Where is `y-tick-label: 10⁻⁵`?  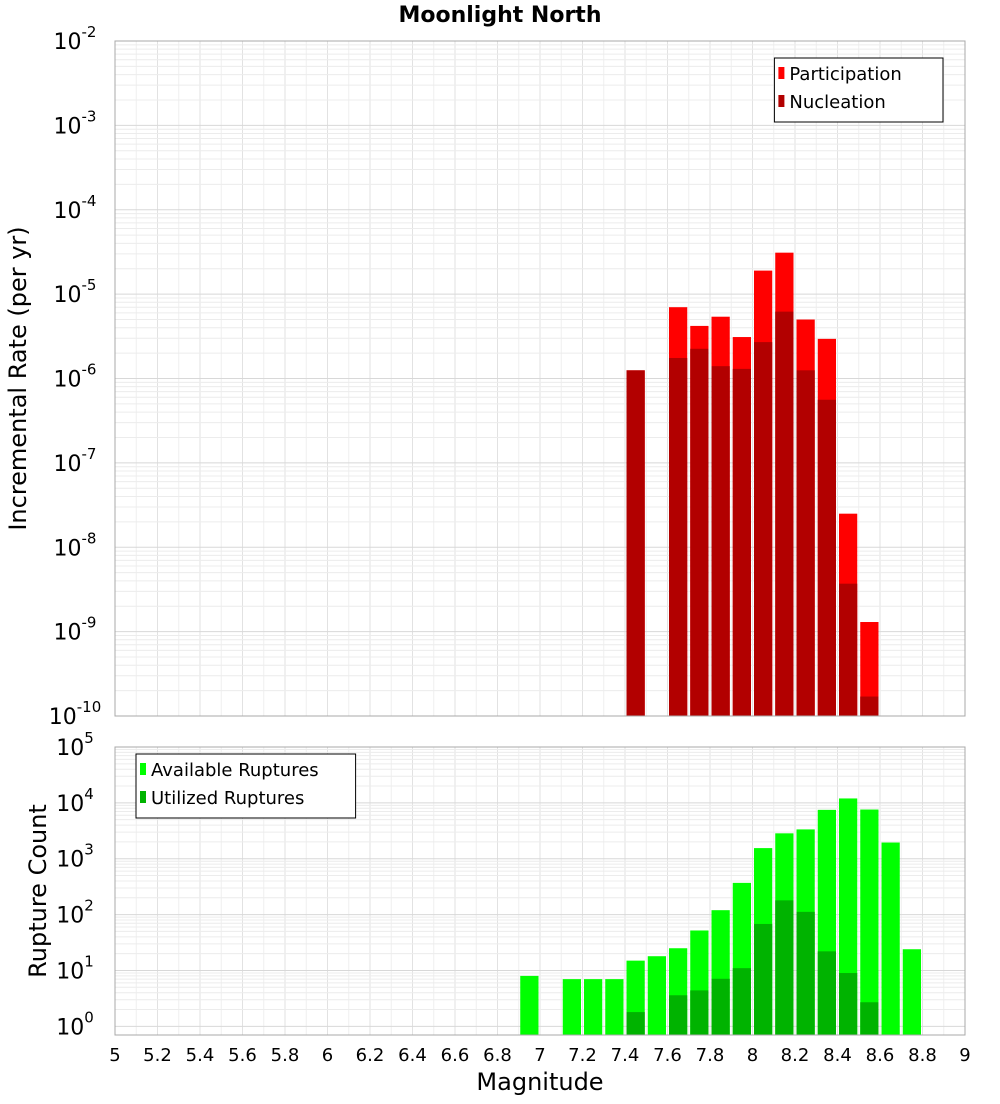 y-tick-label: 10⁻⁵ is located at coordinates (75, 292).